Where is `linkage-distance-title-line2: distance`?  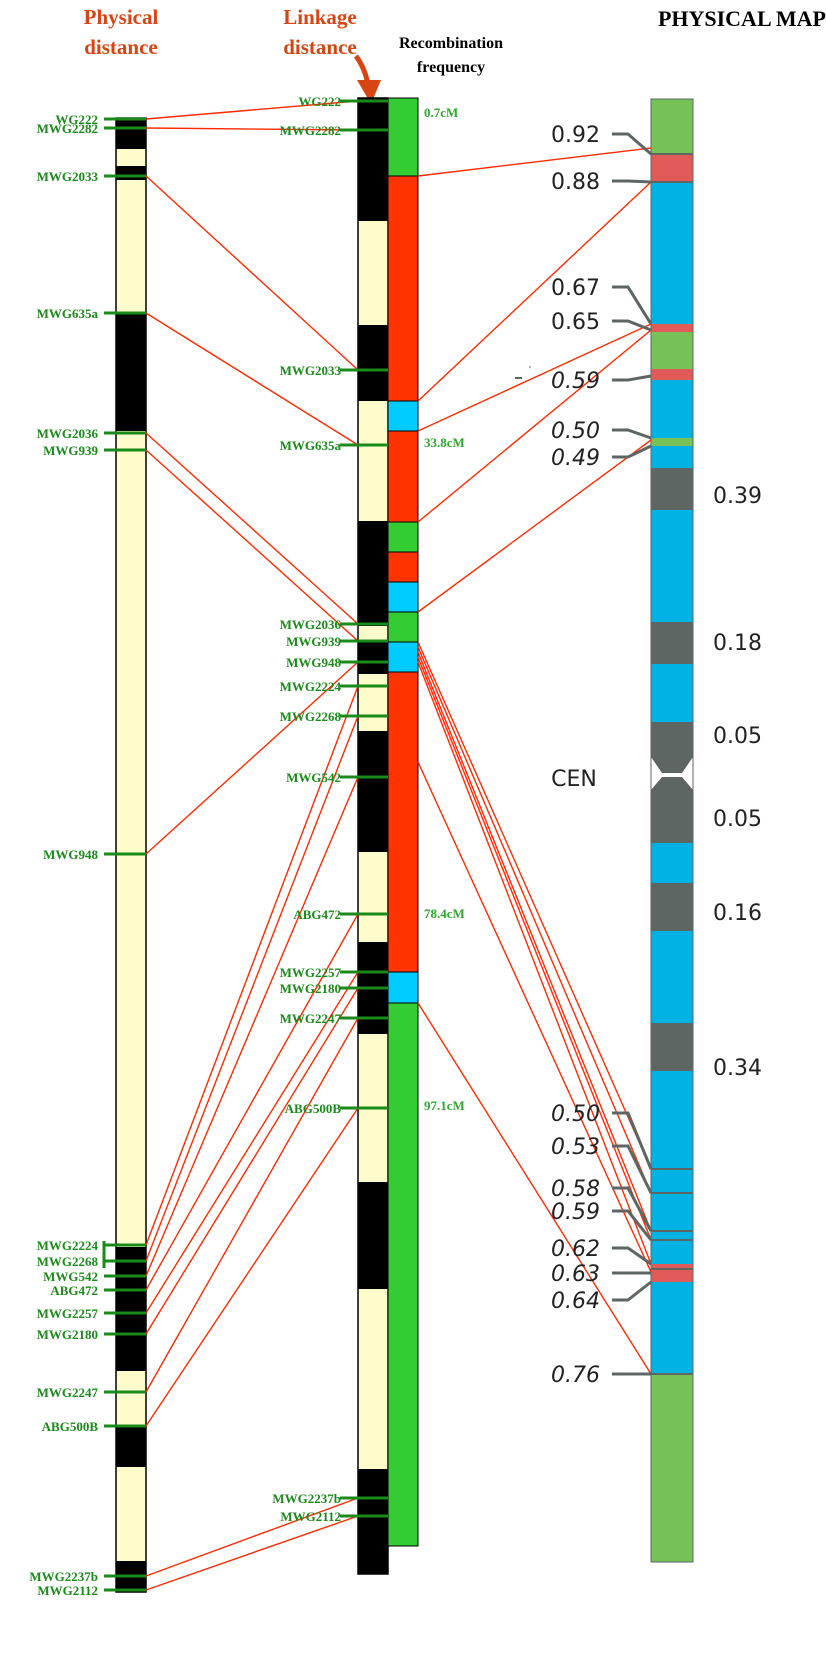
linkage-distance-title-line2: distance is located at coordinates (320, 47).